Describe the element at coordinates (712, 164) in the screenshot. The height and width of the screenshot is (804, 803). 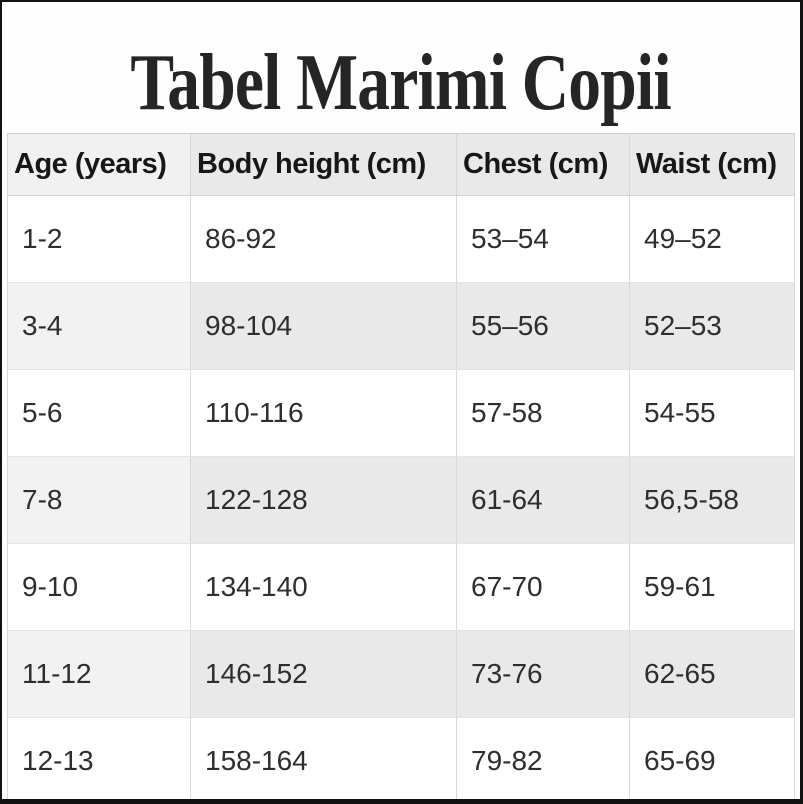
I see `column-header-waist: Waist (cm)` at that location.